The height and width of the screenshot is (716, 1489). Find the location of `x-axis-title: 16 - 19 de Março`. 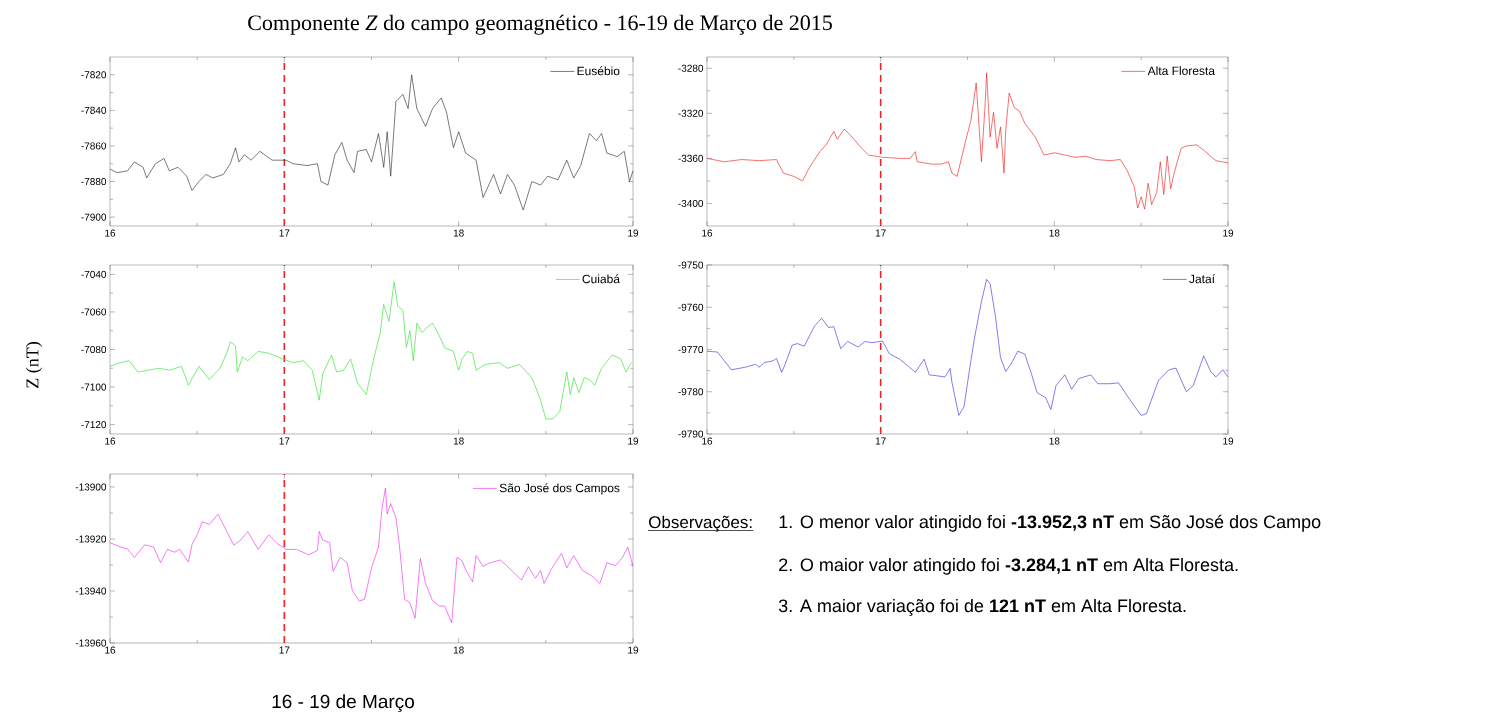

x-axis-title: 16 - 19 de Março is located at coordinates (343, 703).